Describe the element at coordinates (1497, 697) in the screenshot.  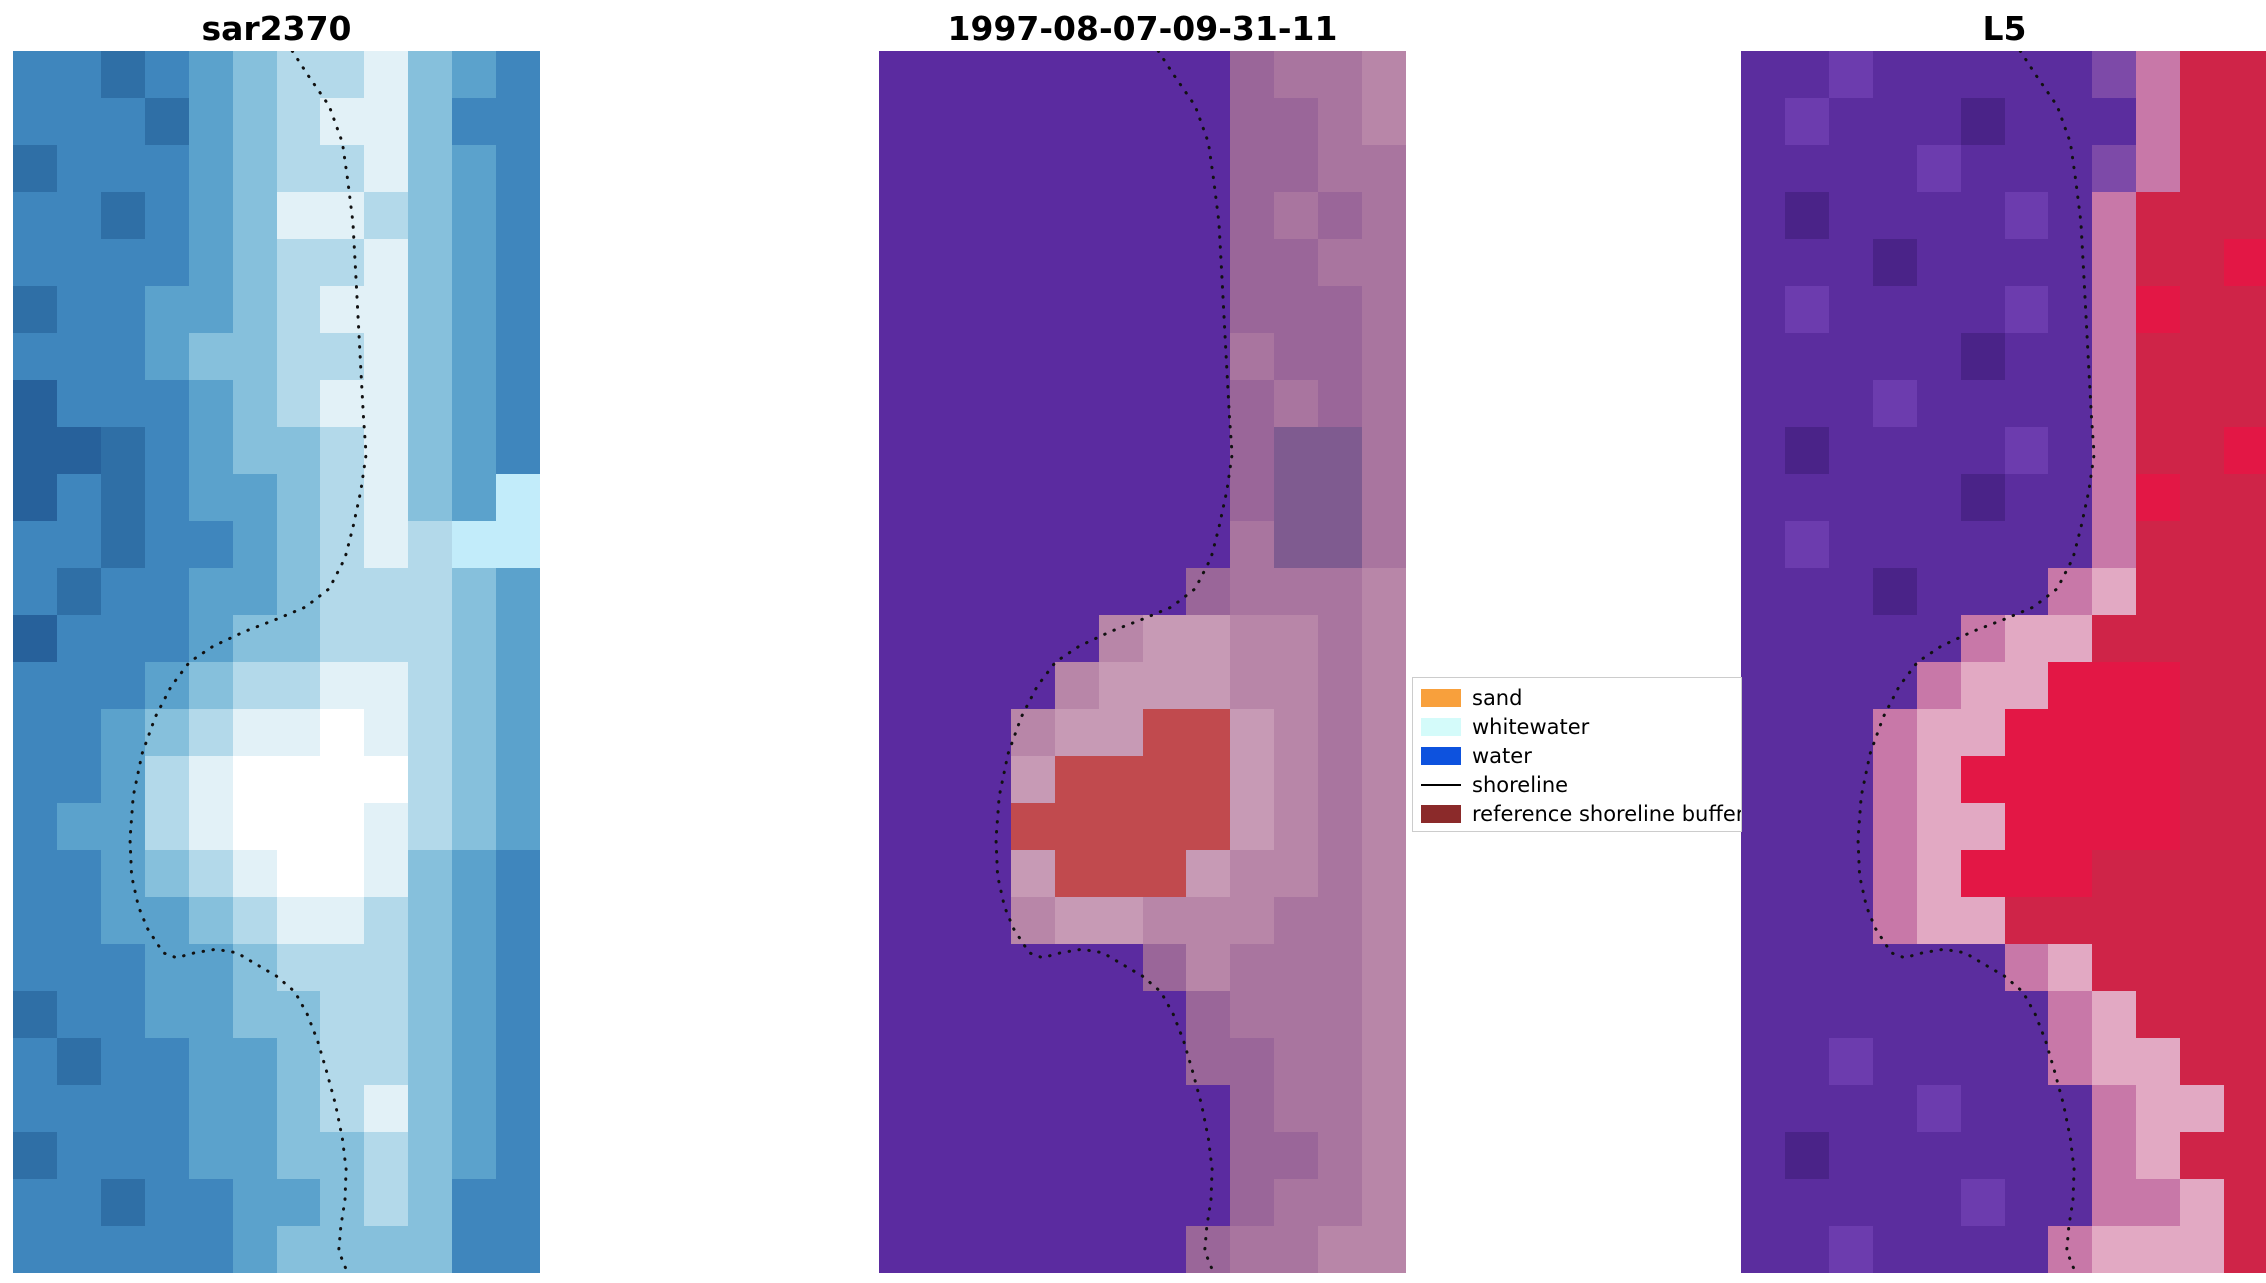
I see `legend-label: sand` at that location.